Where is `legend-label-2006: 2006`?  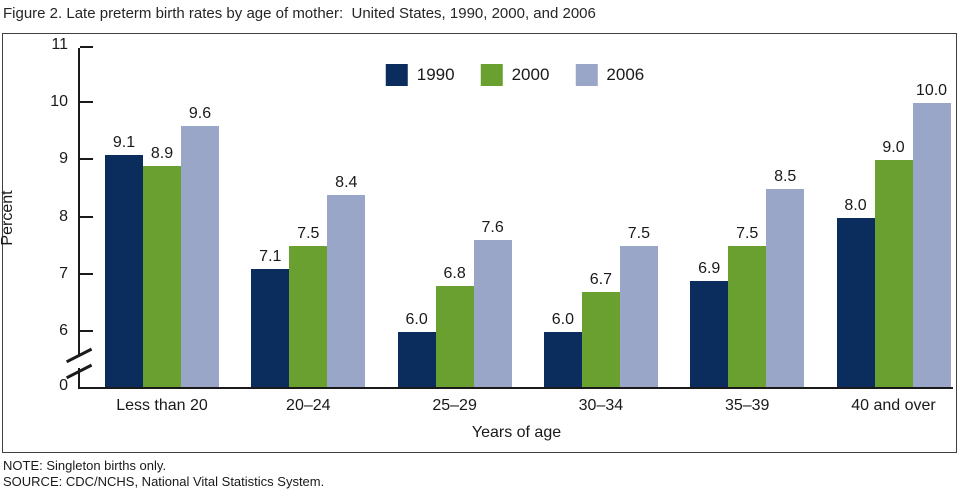 legend-label-2006: 2006 is located at coordinates (625, 74).